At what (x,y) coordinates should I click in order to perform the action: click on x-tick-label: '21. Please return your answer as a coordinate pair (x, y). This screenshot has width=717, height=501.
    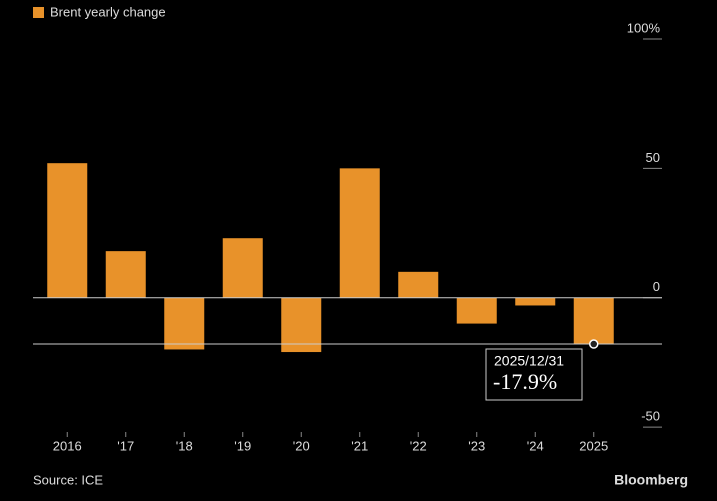
    Looking at the image, I should click on (359, 445).